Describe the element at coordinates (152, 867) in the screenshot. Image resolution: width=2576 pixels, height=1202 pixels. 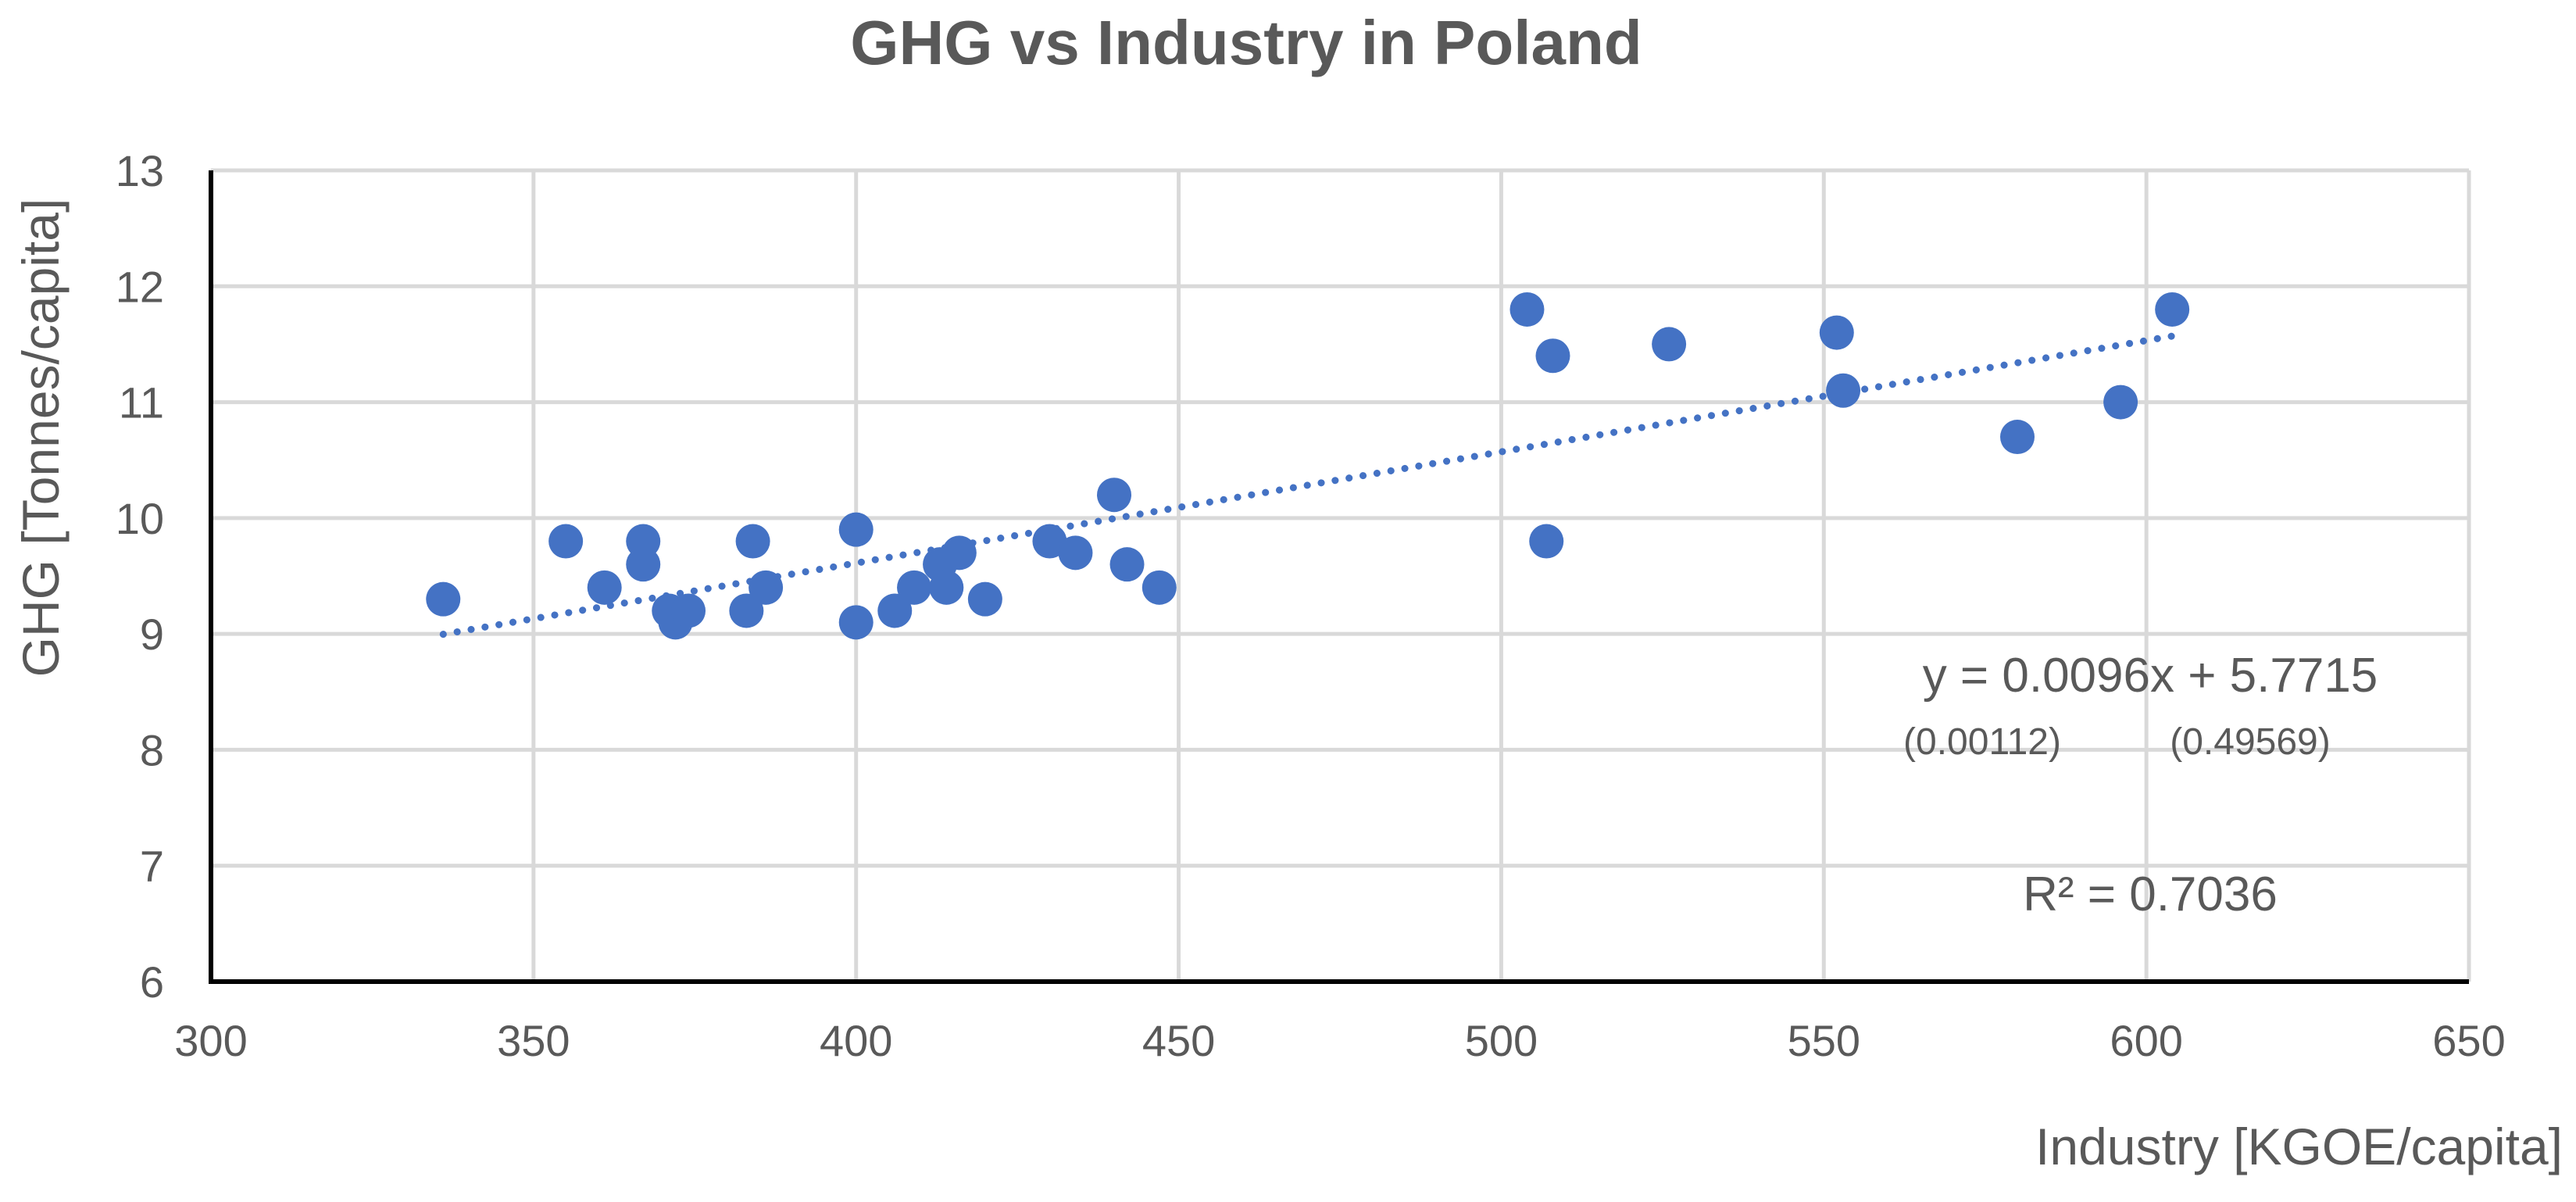
I see `y-tick-label: 7` at that location.